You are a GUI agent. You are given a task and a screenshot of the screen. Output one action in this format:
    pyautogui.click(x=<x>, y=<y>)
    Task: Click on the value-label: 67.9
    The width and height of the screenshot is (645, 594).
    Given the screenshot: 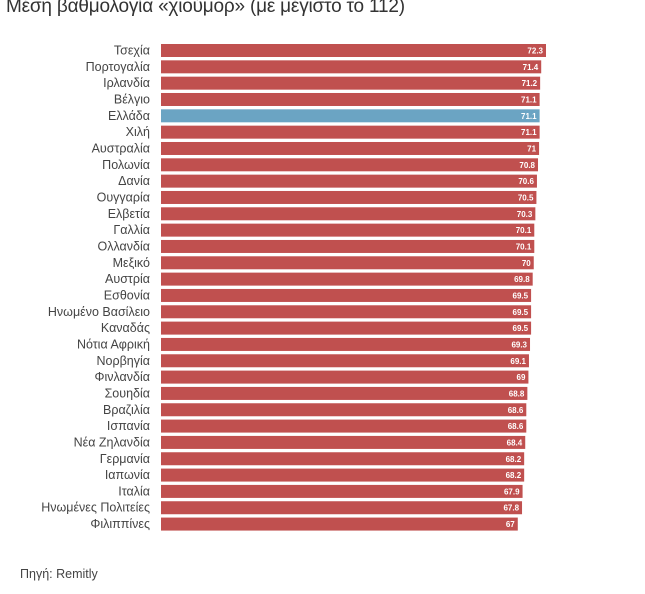 What is the action you would take?
    pyautogui.click(x=512, y=491)
    